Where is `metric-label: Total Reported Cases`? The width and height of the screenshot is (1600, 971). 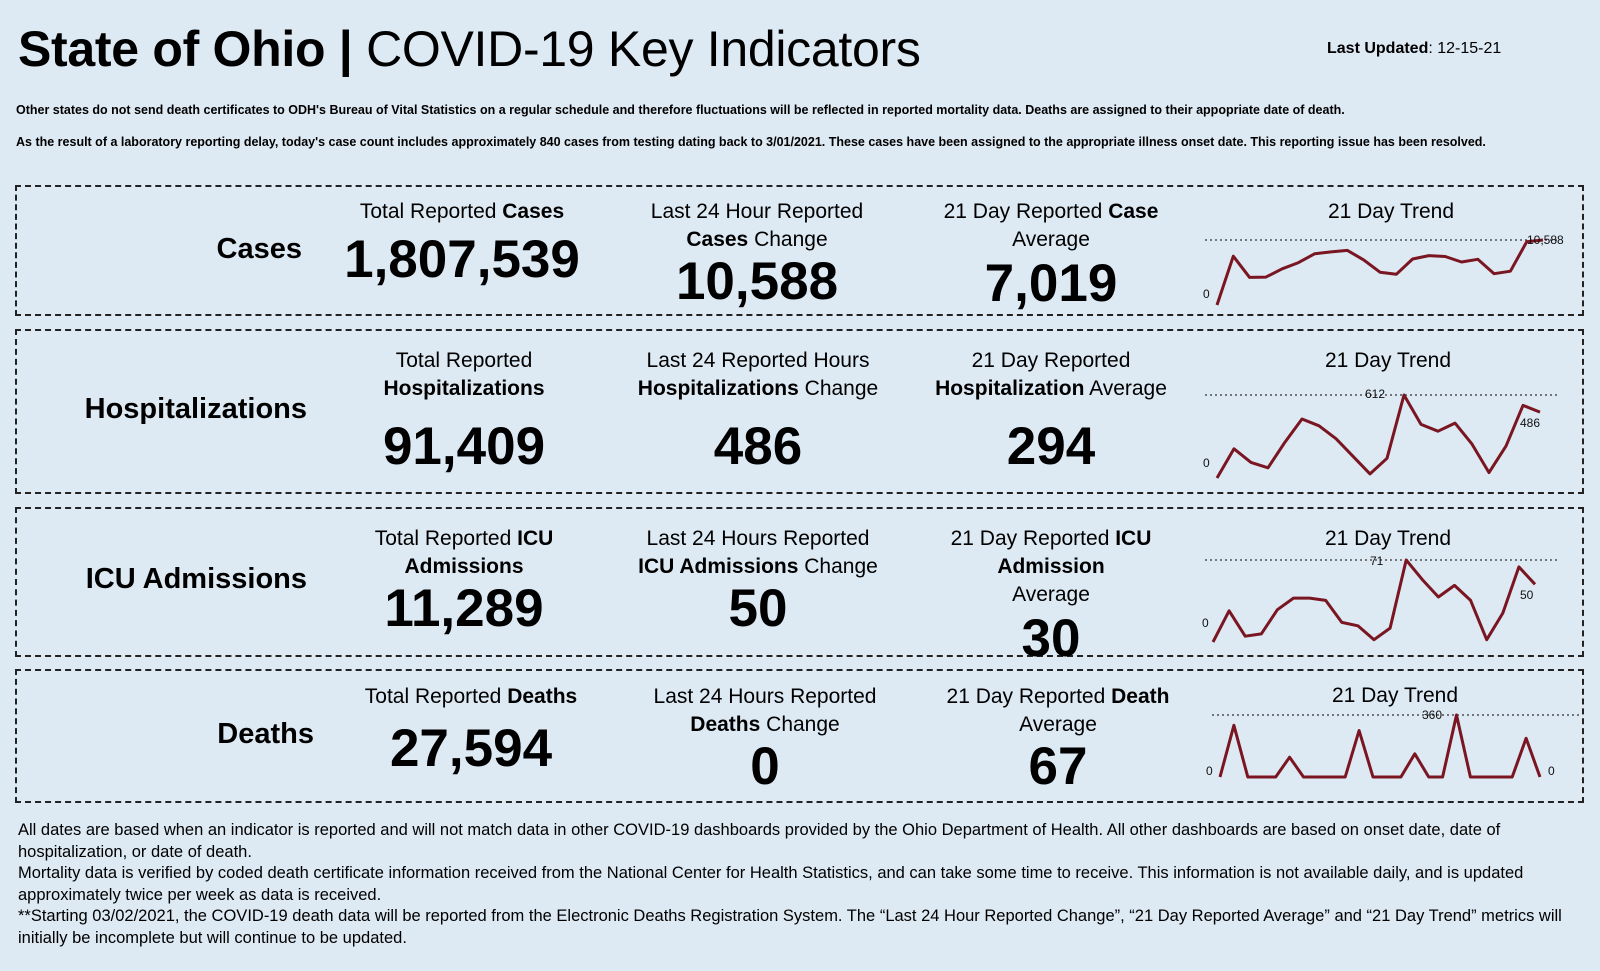 metric-label: Total Reported Cases is located at coordinates (462, 212).